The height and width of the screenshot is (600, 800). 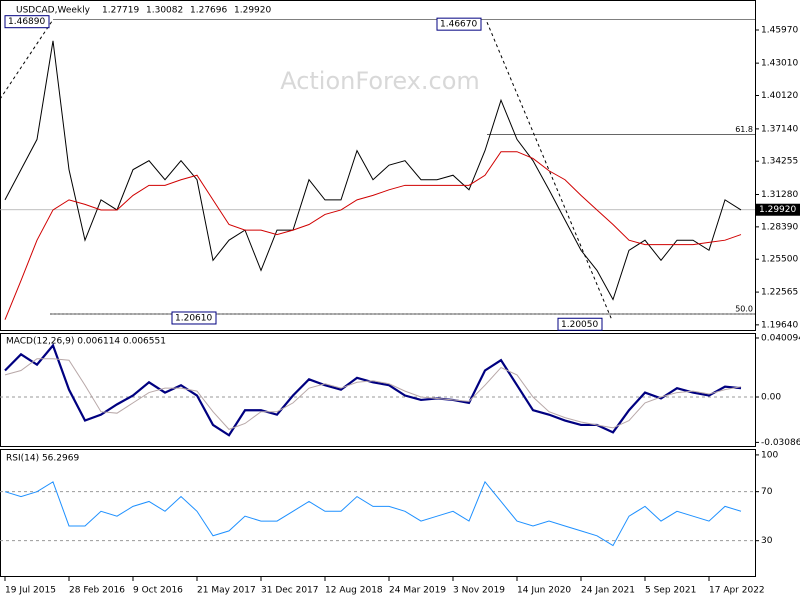 What do you see at coordinates (608, 591) in the screenshot?
I see `x-tick-label: 24 Jan 2021` at bounding box center [608, 591].